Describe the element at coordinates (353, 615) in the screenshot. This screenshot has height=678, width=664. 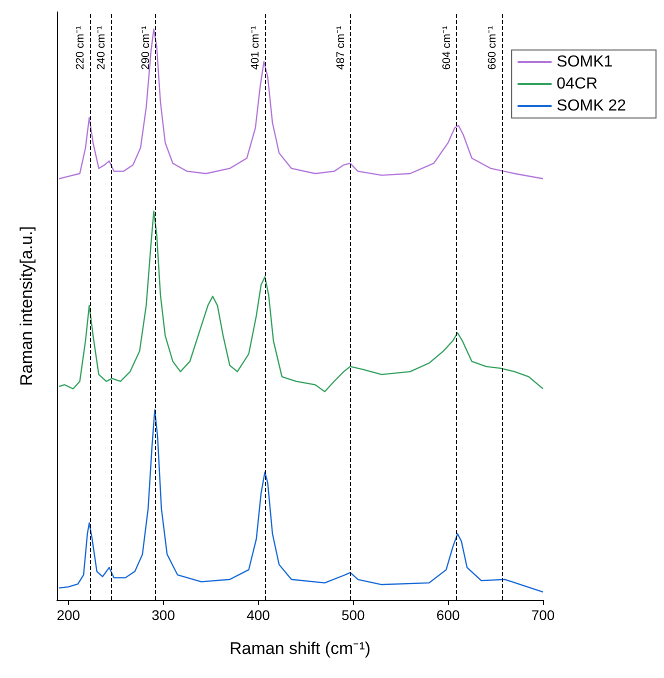
I see `x-tick-label: 500` at that location.